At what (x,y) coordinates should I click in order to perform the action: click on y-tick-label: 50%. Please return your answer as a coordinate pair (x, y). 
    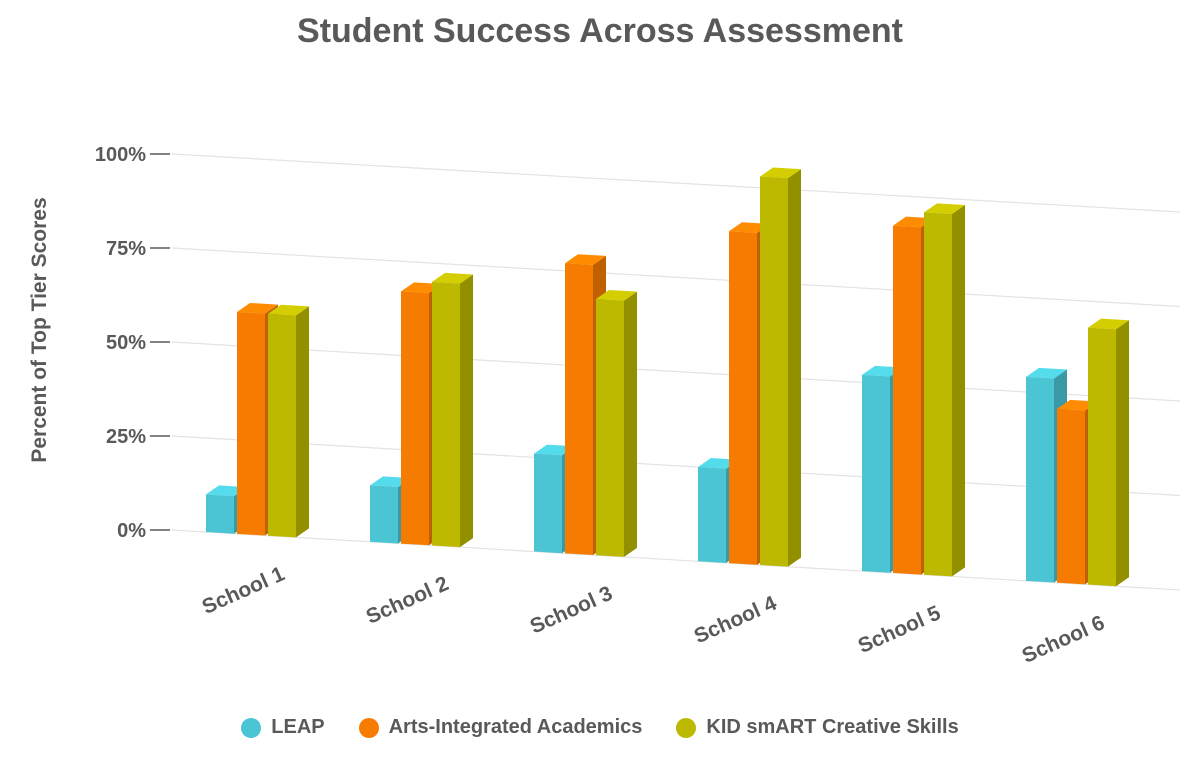
    Looking at the image, I should click on (126, 343).